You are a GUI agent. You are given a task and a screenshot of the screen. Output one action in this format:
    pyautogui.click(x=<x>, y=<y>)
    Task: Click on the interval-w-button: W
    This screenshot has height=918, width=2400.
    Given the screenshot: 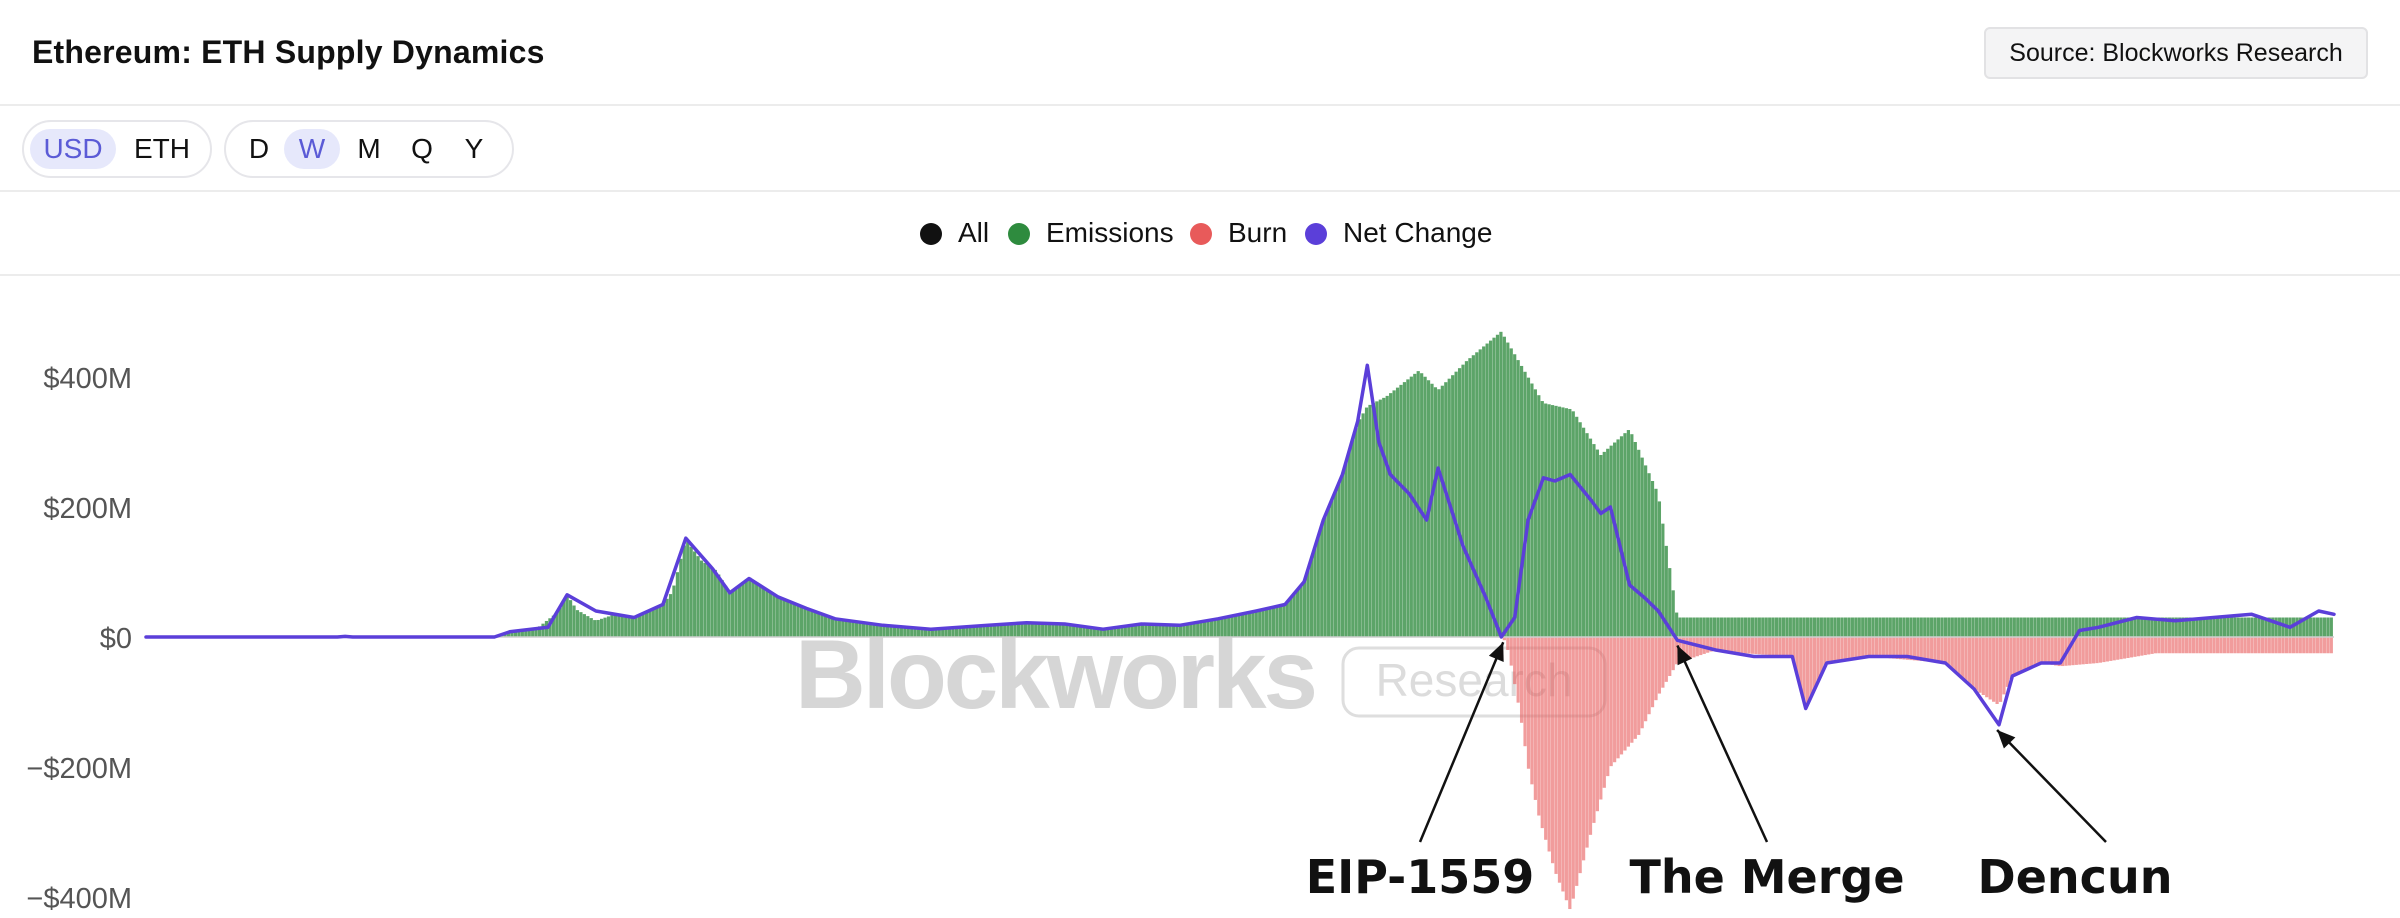 What is the action you would take?
    pyautogui.click(x=312, y=149)
    